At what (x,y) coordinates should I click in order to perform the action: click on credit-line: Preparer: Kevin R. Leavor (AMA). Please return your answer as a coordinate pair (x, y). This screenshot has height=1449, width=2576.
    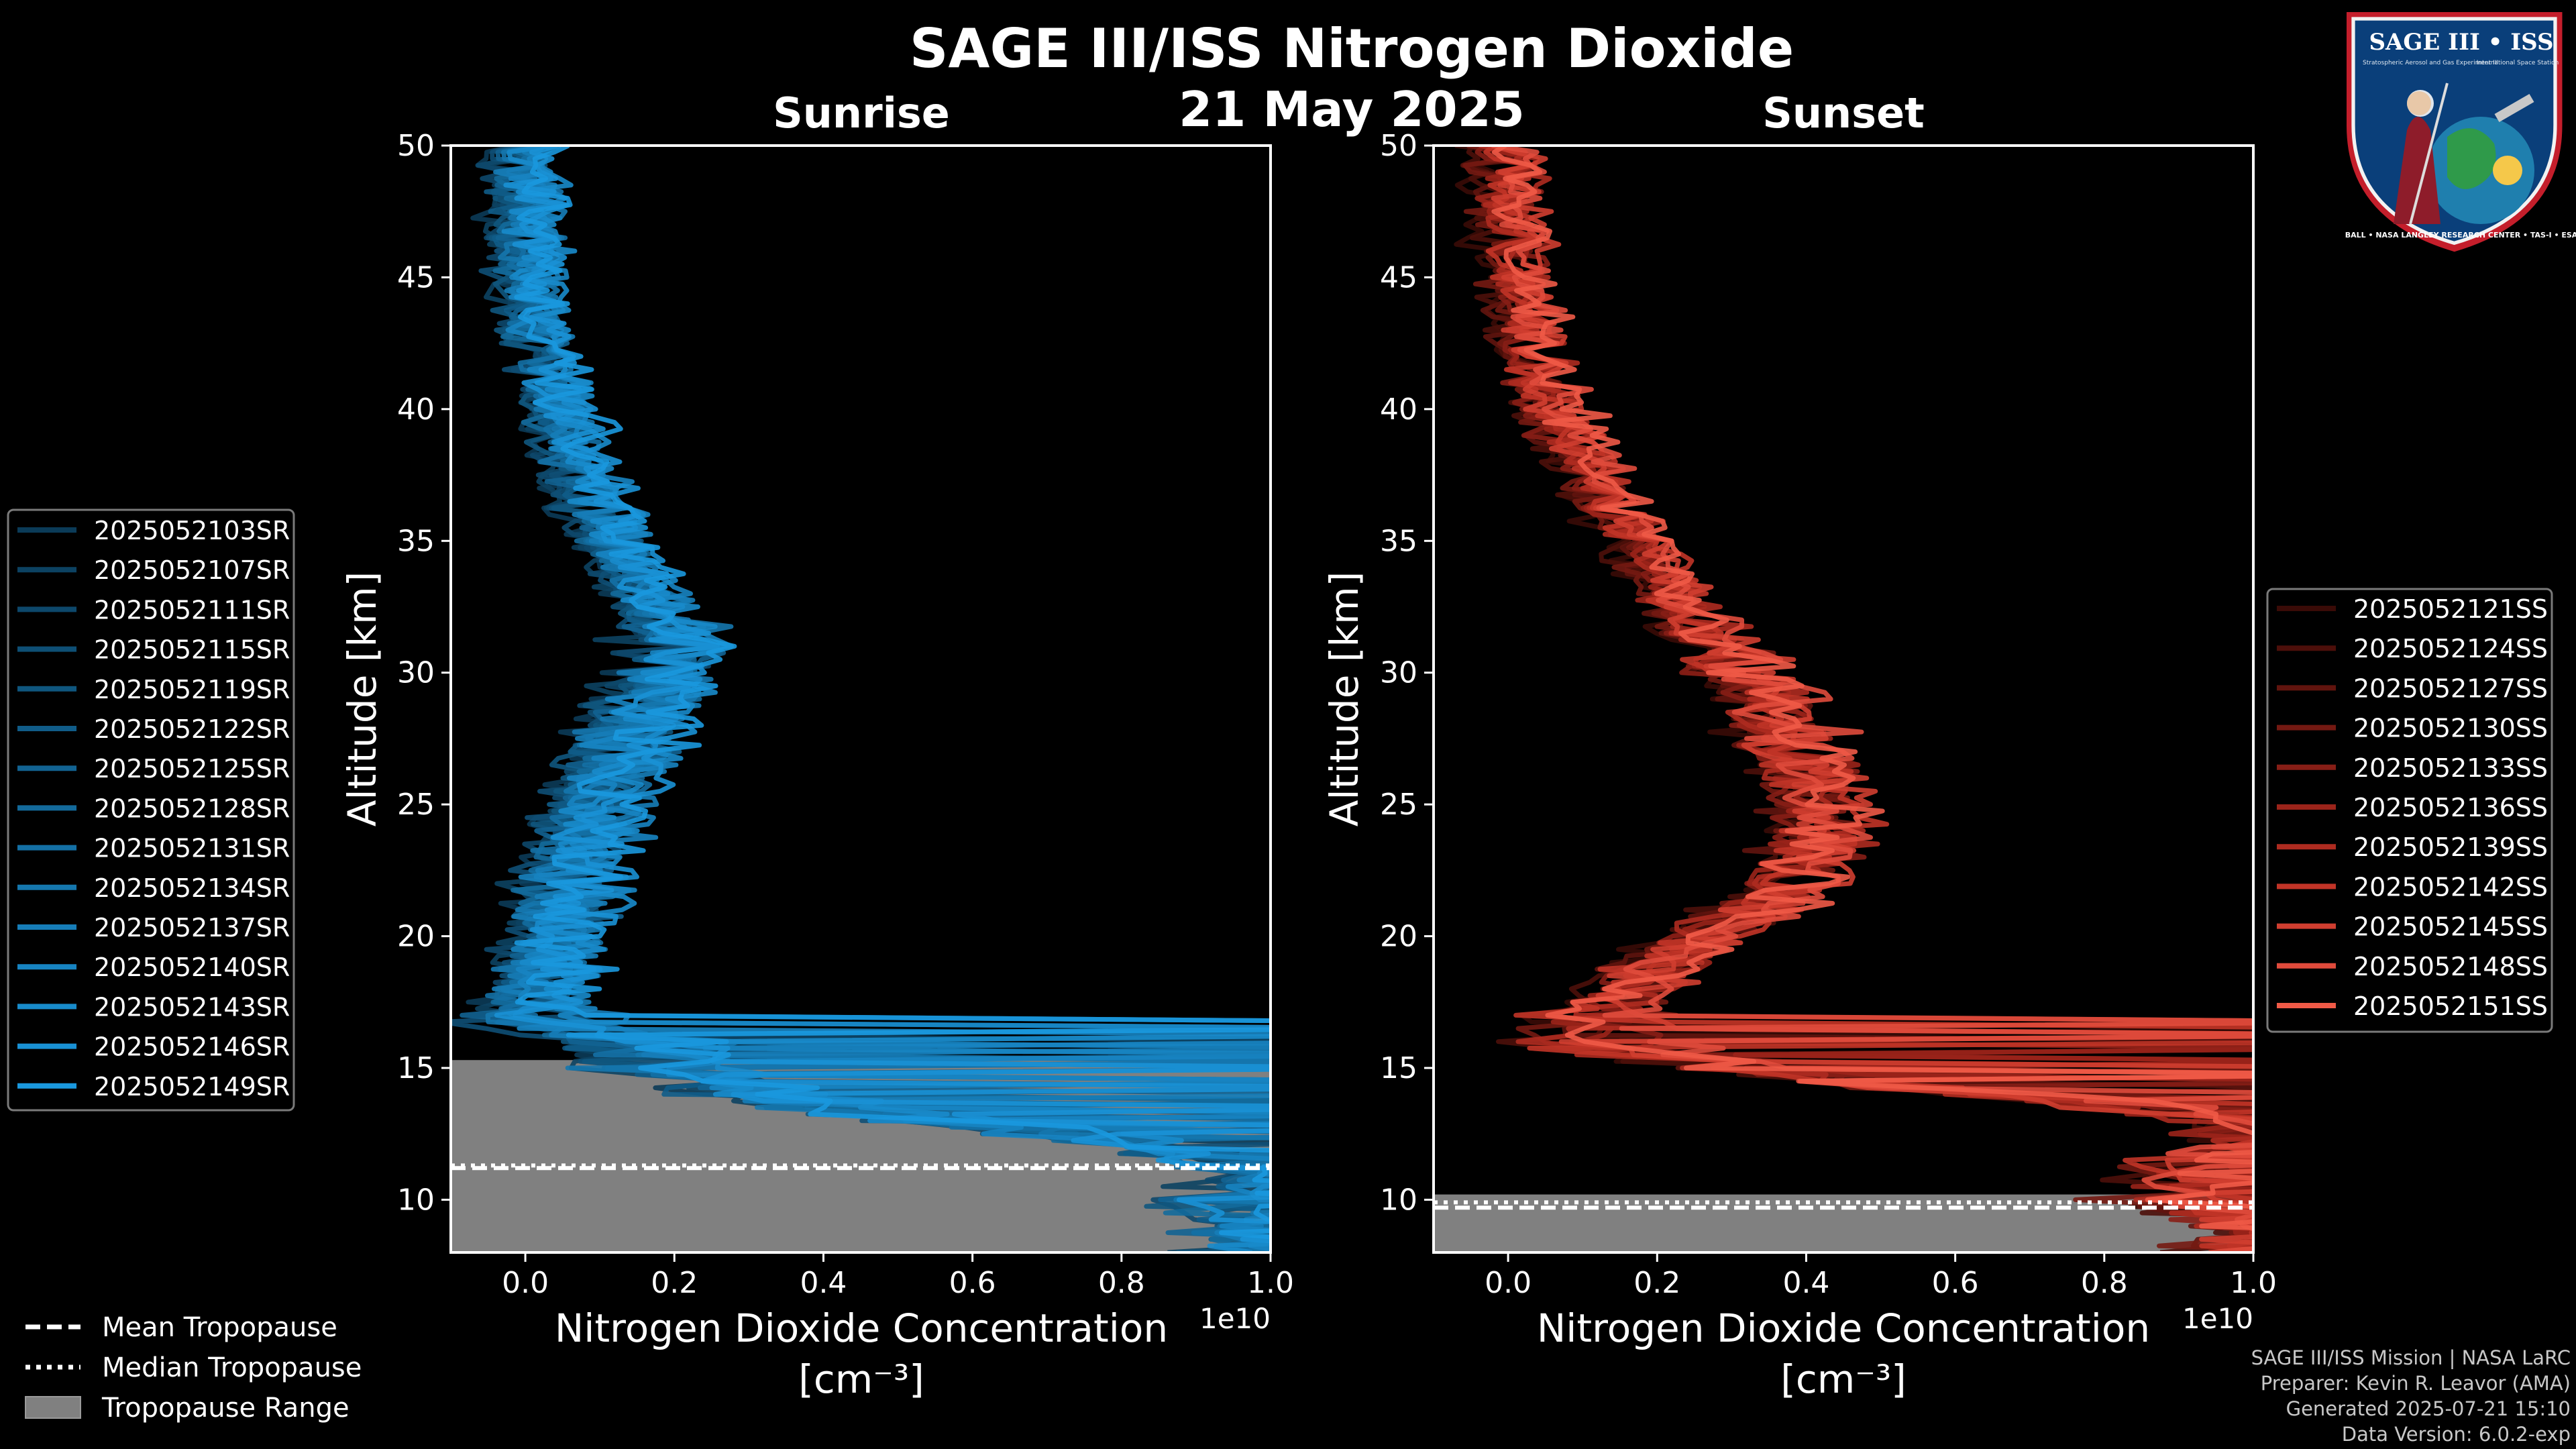
    Looking at the image, I should click on (2416, 1383).